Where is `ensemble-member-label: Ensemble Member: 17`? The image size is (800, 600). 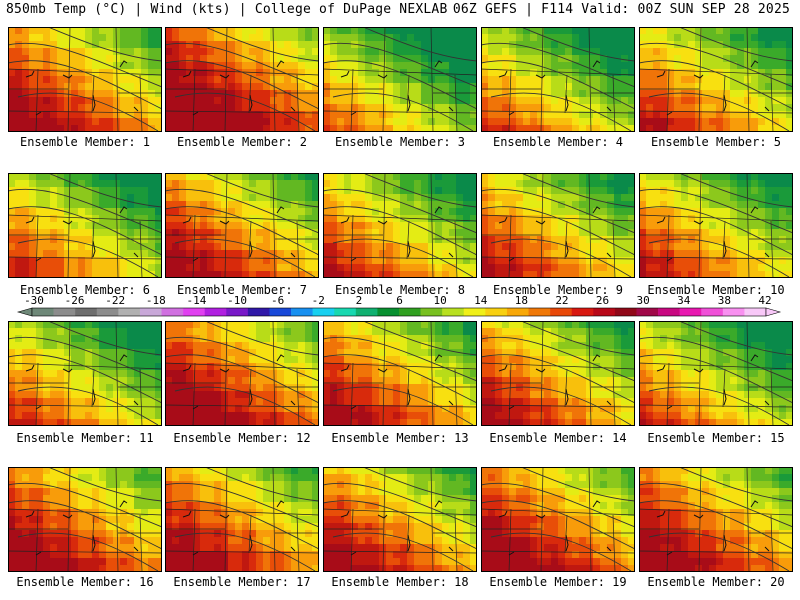 ensemble-member-label: Ensemble Member: 17 is located at coordinates (242, 582).